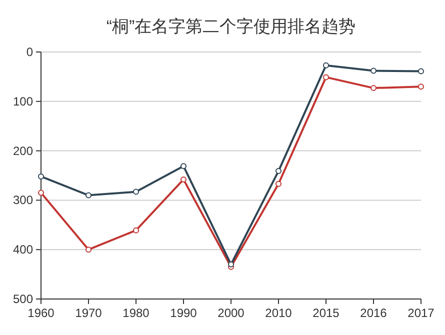  What do you see at coordinates (374, 313) in the screenshot?
I see `x-tick-label: 2016` at bounding box center [374, 313].